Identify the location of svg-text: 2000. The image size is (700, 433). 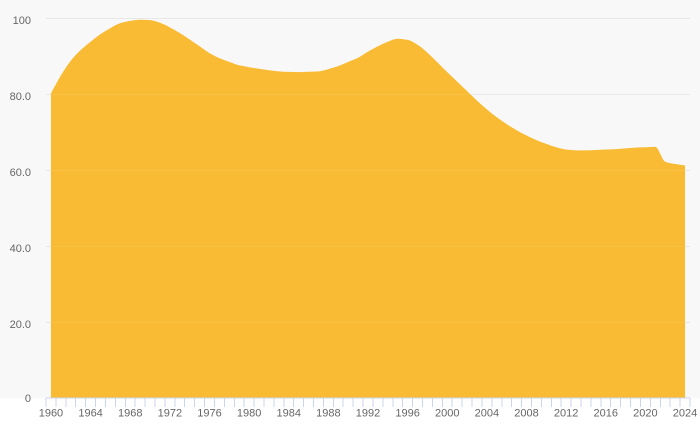
(447, 414).